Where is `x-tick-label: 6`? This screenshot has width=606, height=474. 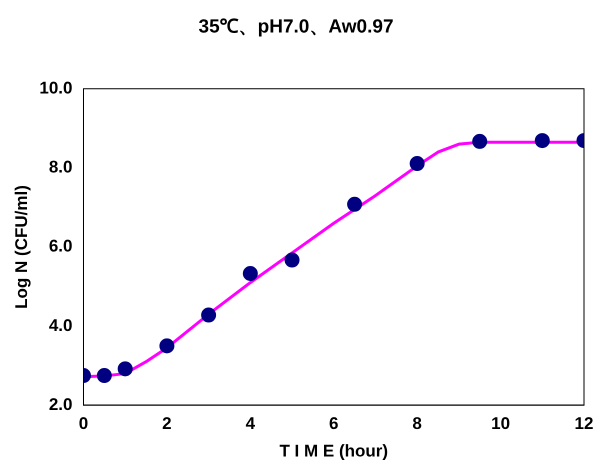 x-tick-label: 6 is located at coordinates (333, 424).